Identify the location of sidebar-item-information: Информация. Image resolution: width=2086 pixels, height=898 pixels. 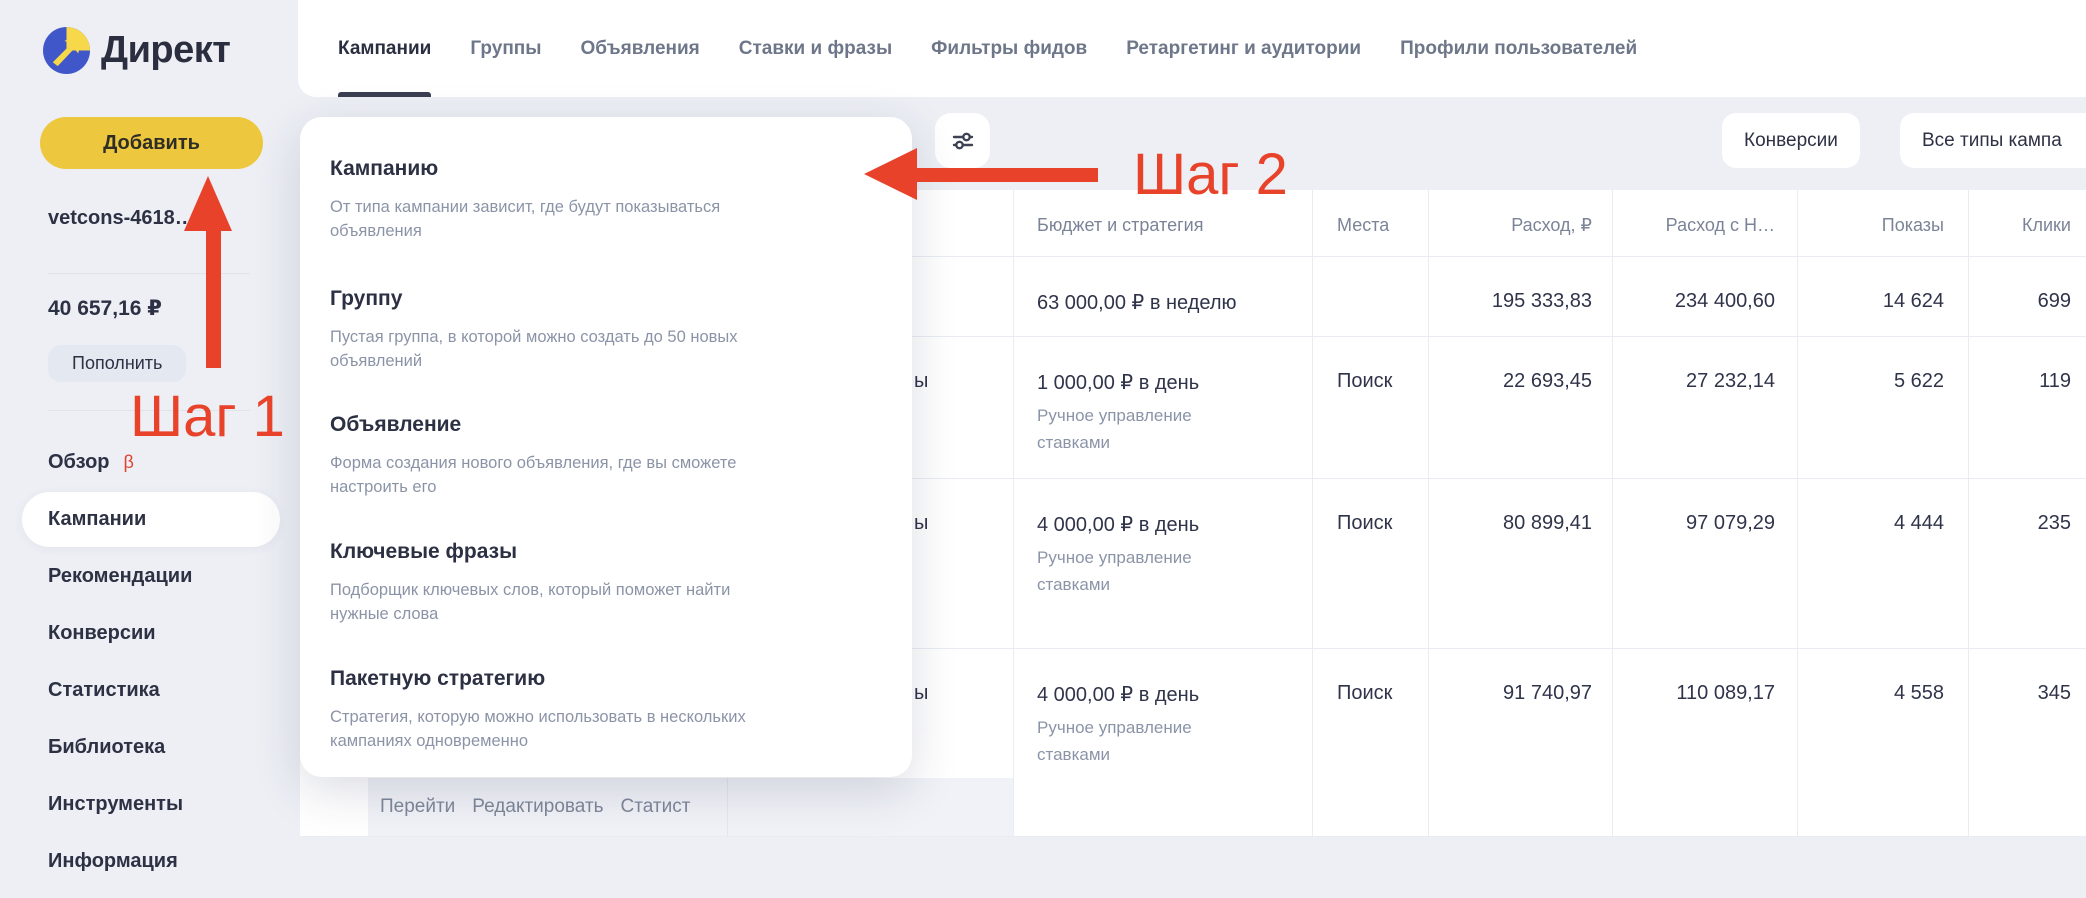
(113, 861).